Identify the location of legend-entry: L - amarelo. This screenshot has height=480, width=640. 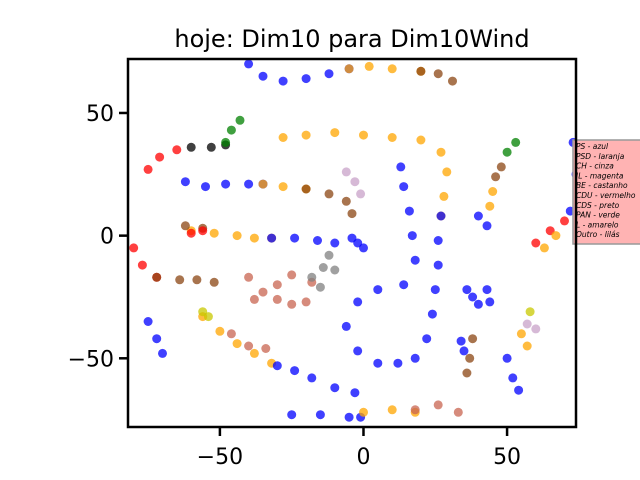
(597, 224).